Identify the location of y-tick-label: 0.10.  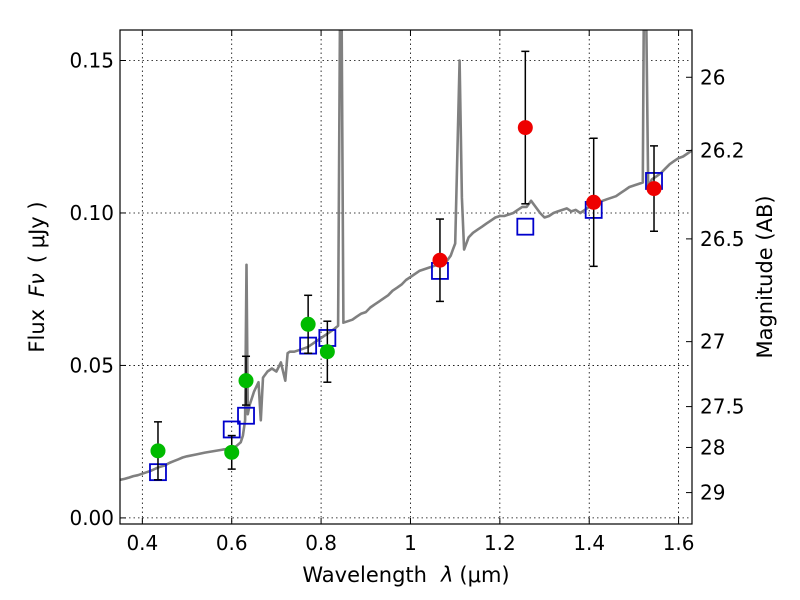
(91, 213).